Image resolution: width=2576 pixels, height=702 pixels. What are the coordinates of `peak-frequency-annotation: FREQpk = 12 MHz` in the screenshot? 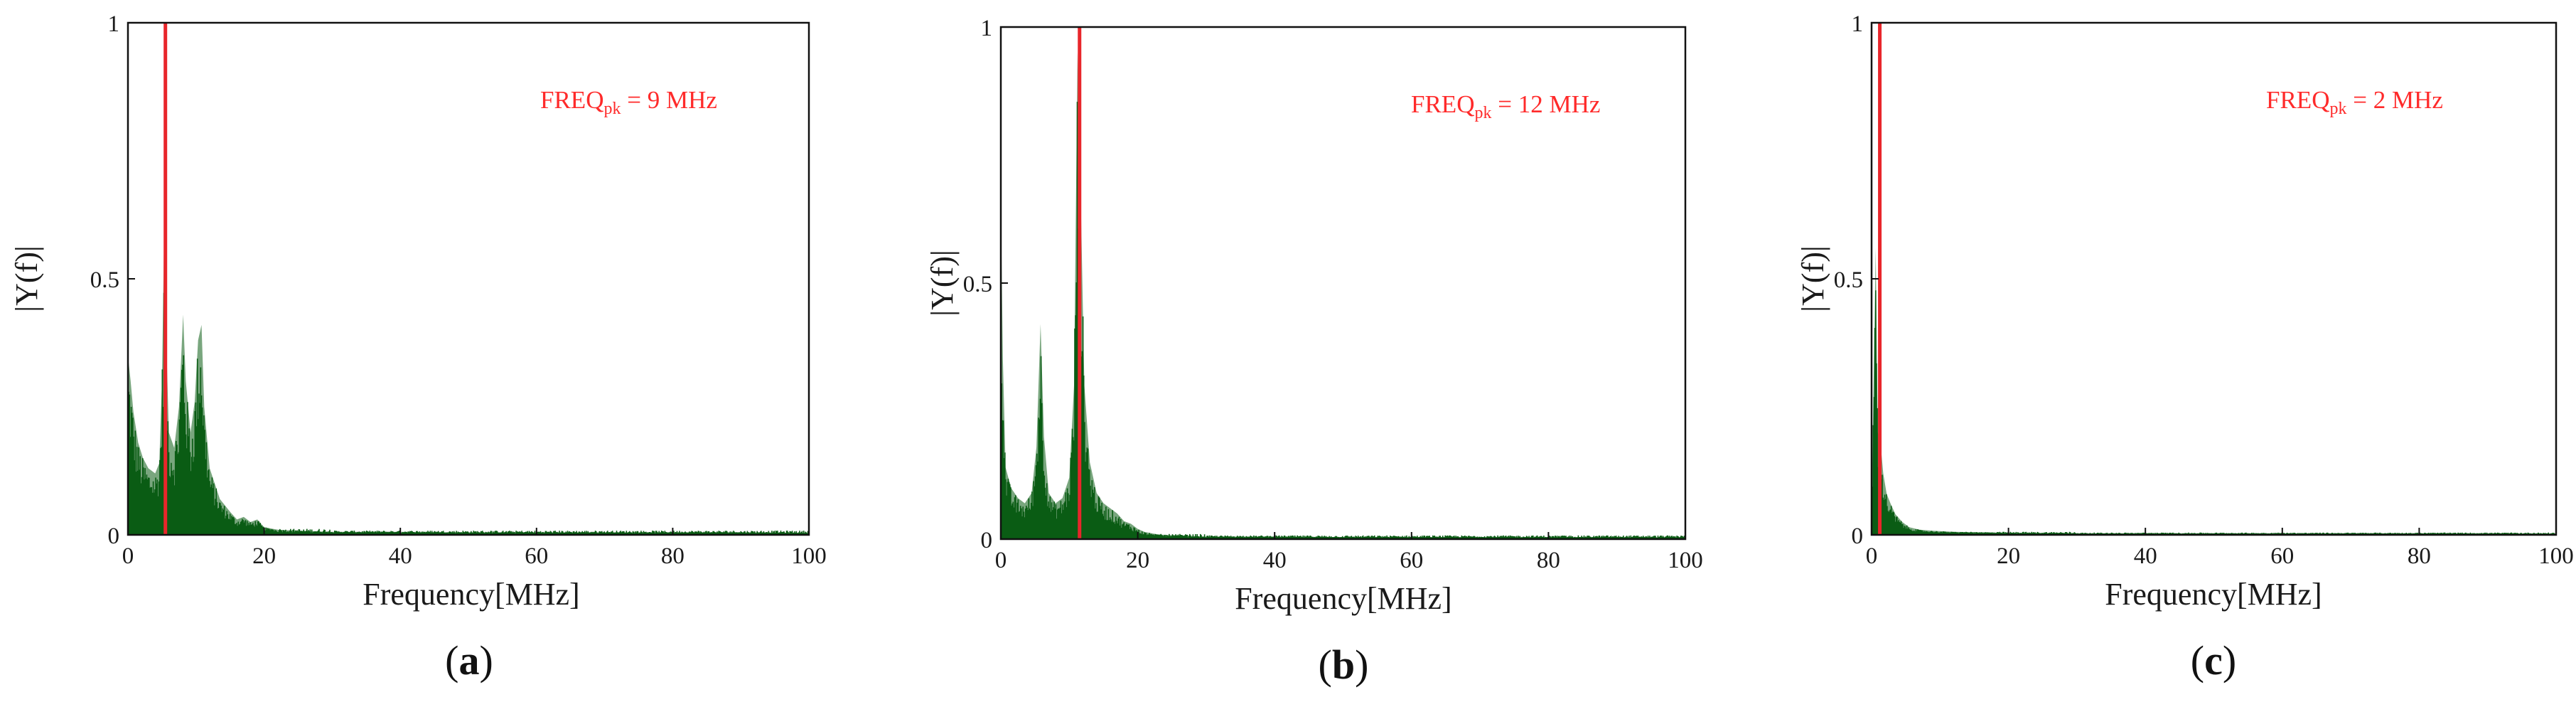 It's located at (1505, 106).